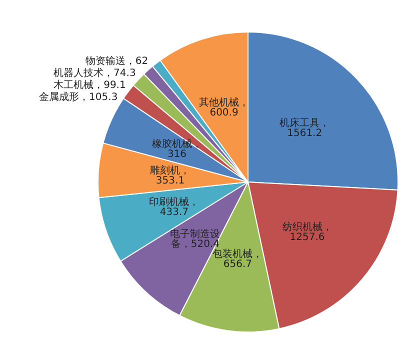 The height and width of the screenshot is (341, 400). What do you see at coordinates (305, 127) in the screenshot?
I see `slice-label: 机床工具，1561.2` at bounding box center [305, 127].